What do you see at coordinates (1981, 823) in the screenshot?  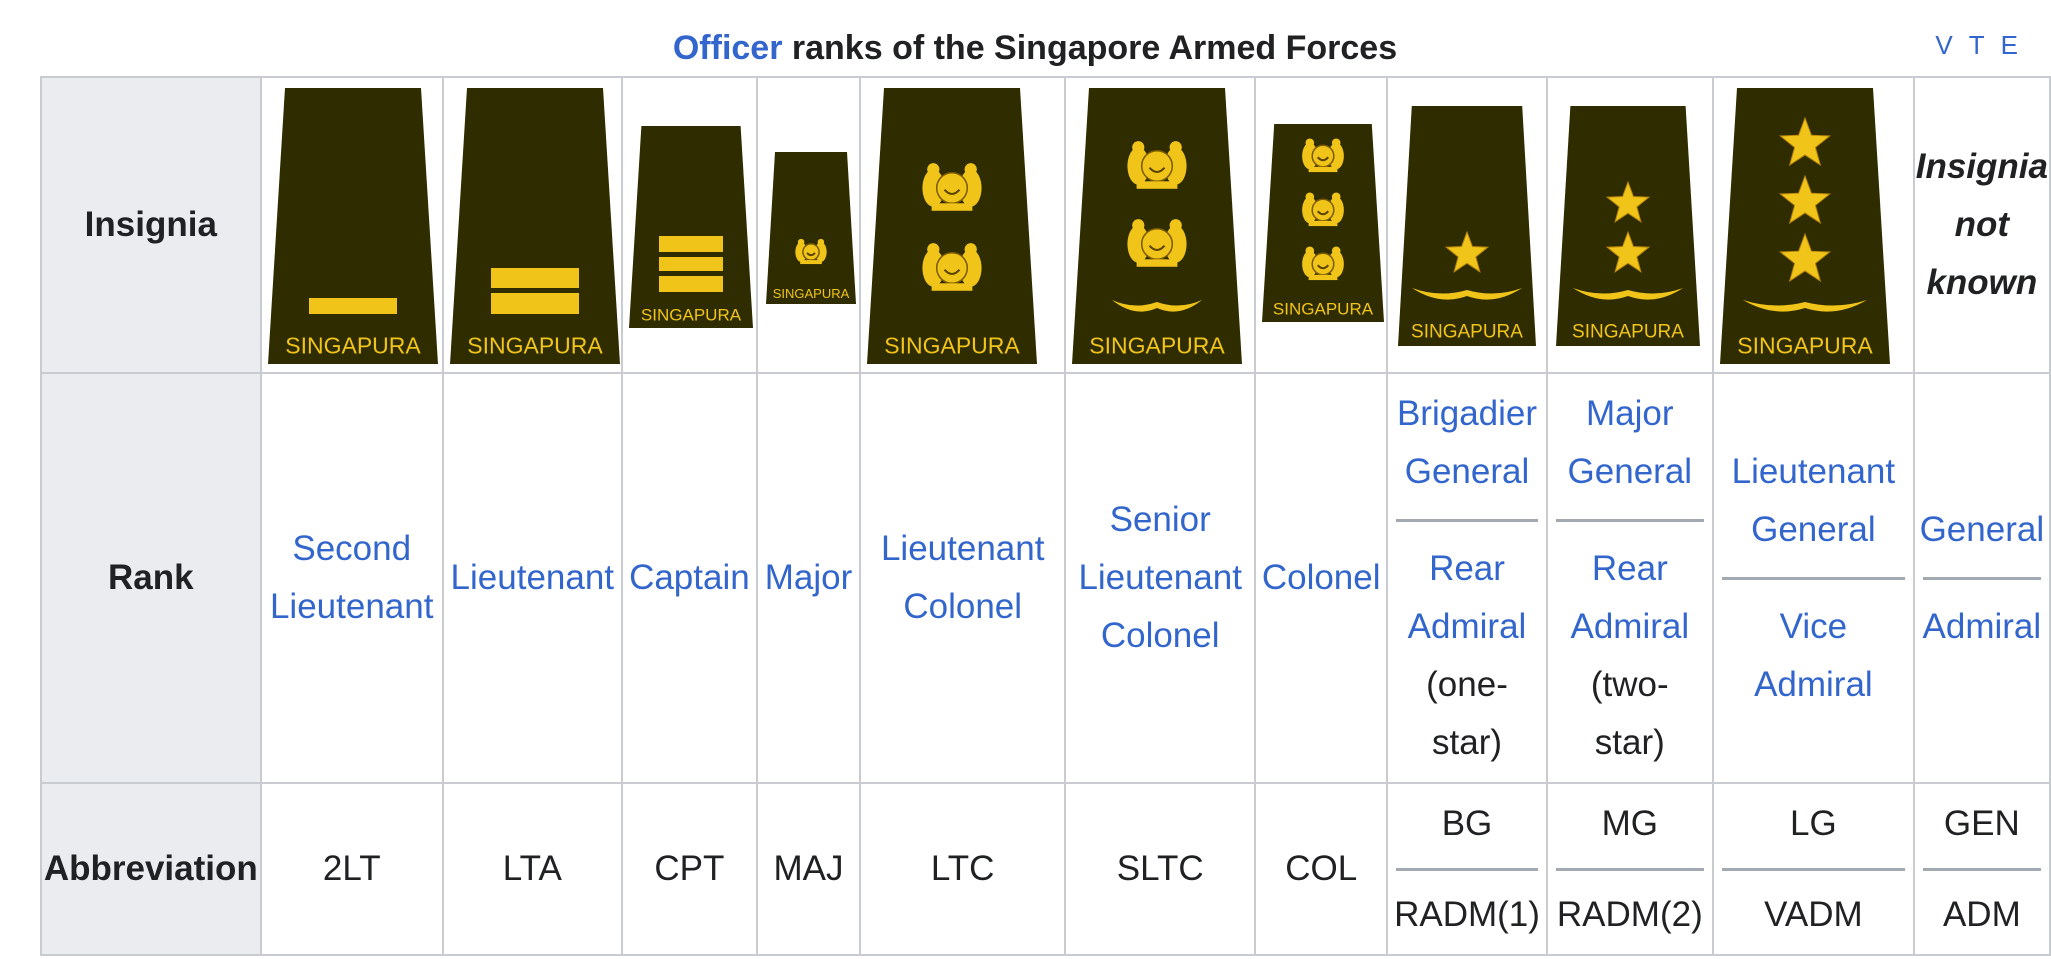 I see `abbr-top: GEN` at bounding box center [1981, 823].